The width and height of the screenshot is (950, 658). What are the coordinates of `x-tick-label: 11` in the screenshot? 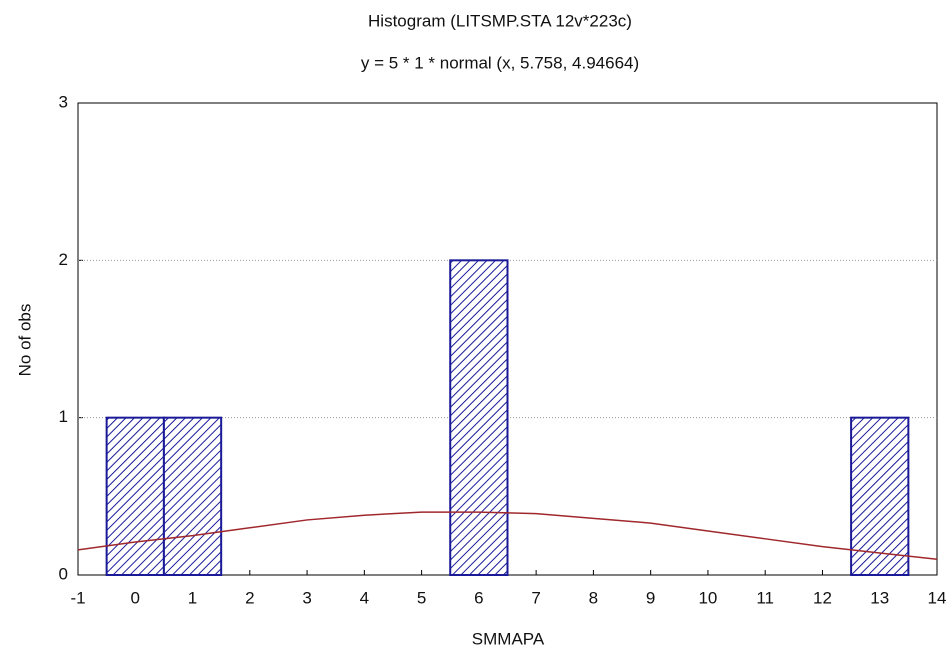 It's located at (765, 597).